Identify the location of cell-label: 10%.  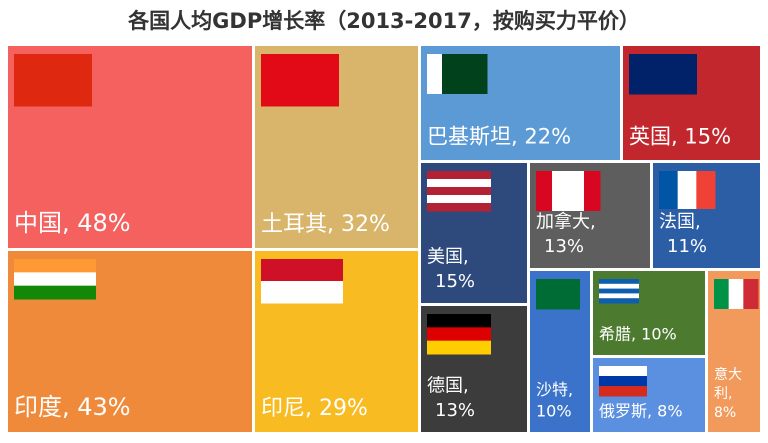
(554, 411).